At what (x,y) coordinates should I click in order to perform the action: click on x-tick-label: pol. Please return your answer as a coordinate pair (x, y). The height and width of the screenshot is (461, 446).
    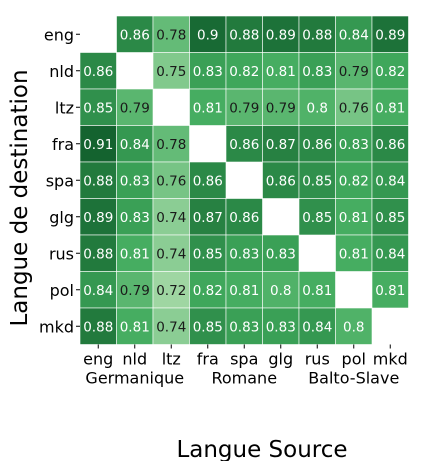
    Looking at the image, I should click on (354, 359).